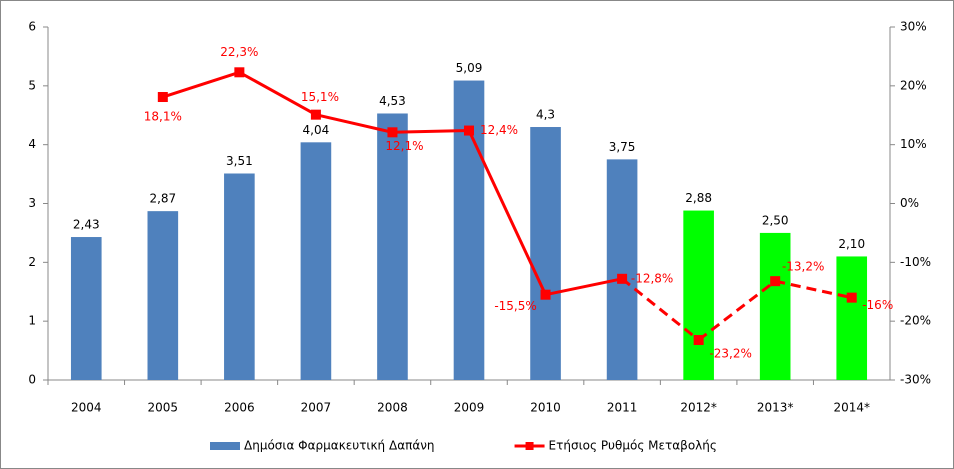  What do you see at coordinates (32, 262) in the screenshot?
I see `y-tick-label: 2` at bounding box center [32, 262].